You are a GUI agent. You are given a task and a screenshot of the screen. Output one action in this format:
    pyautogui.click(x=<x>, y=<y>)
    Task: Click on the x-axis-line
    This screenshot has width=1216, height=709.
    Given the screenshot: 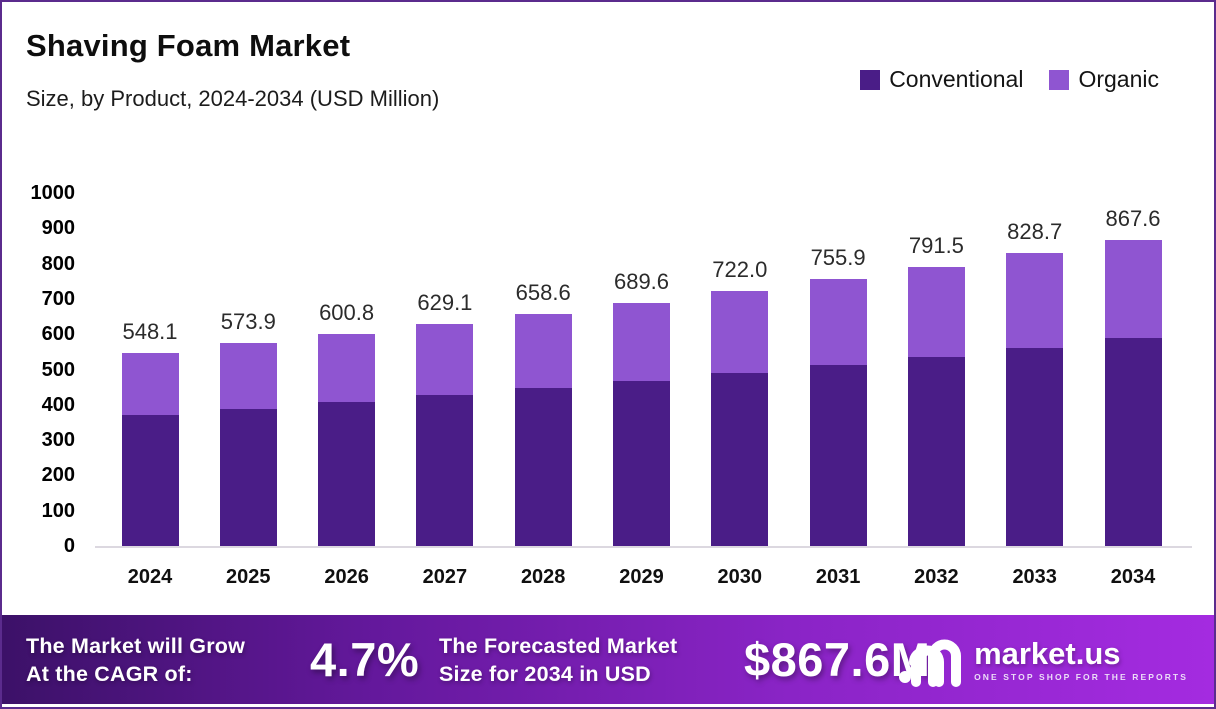 What is the action you would take?
    pyautogui.click(x=643, y=547)
    